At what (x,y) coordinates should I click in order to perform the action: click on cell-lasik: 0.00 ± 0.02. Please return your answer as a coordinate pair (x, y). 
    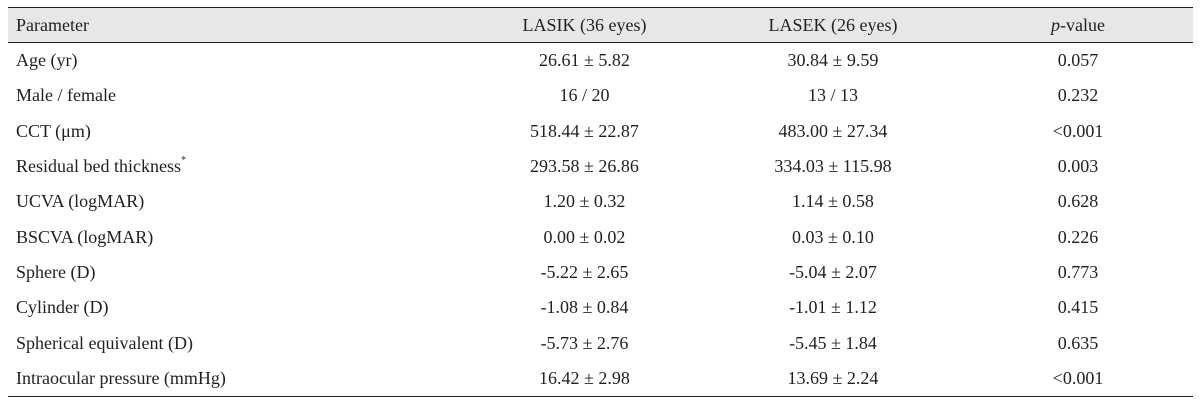
    Looking at the image, I should click on (584, 236).